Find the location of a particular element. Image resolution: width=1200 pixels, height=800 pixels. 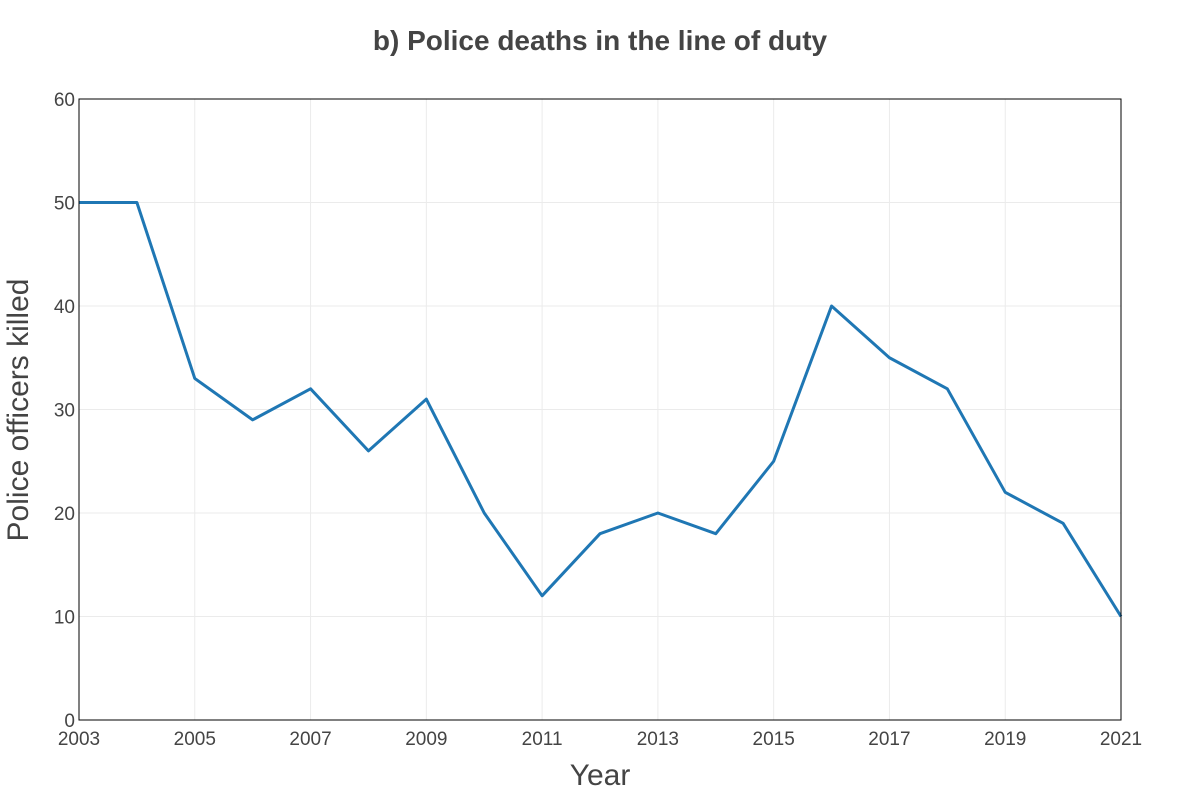

x-tick-label: 2013 is located at coordinates (658, 739).